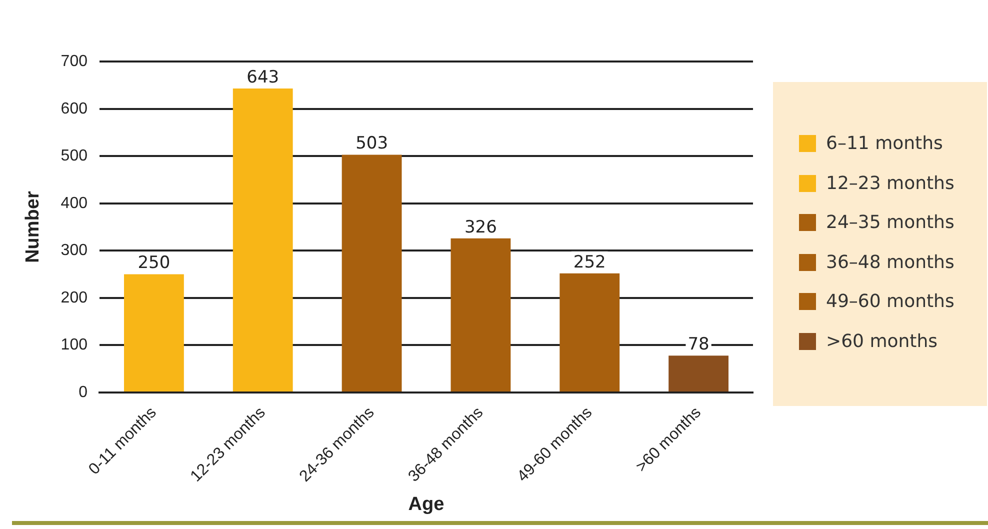  I want to click on y-tick-label: 0, so click(83, 392).